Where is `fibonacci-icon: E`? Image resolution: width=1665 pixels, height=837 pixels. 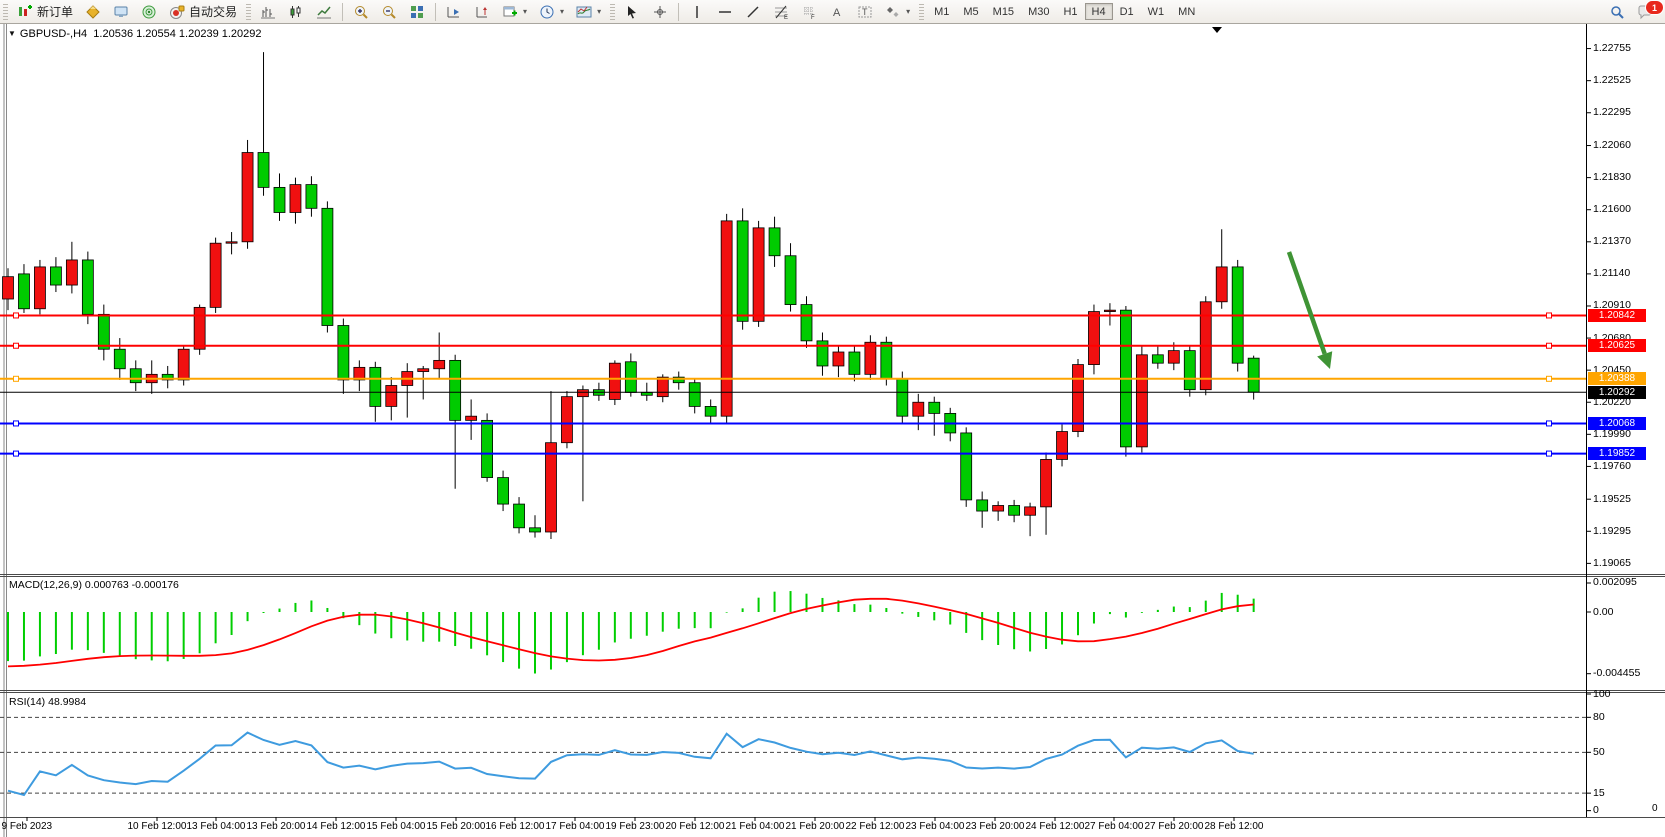
fibonacci-icon: E is located at coordinates (781, 12).